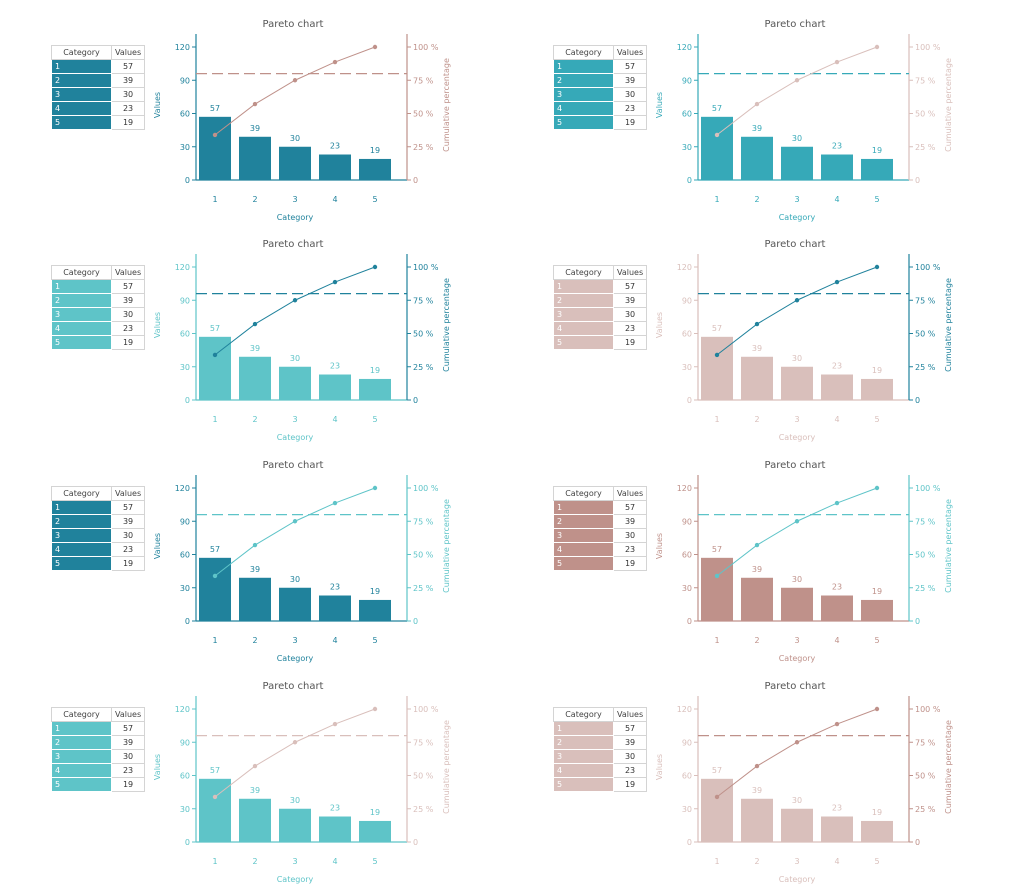  What do you see at coordinates (254, 861) in the screenshot?
I see `x-tick-label: 2` at bounding box center [254, 861].